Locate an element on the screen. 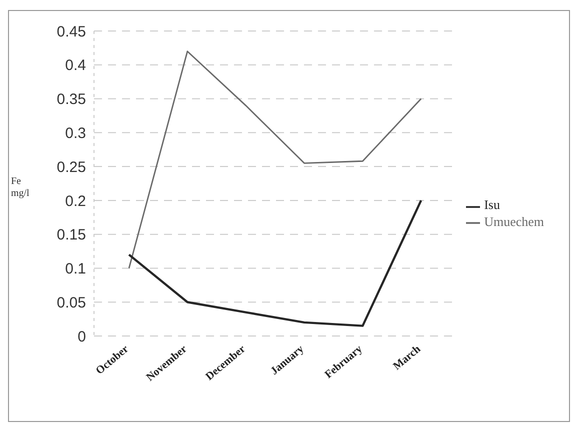  y-axis-title: Fe mg/l is located at coordinates (20, 188).